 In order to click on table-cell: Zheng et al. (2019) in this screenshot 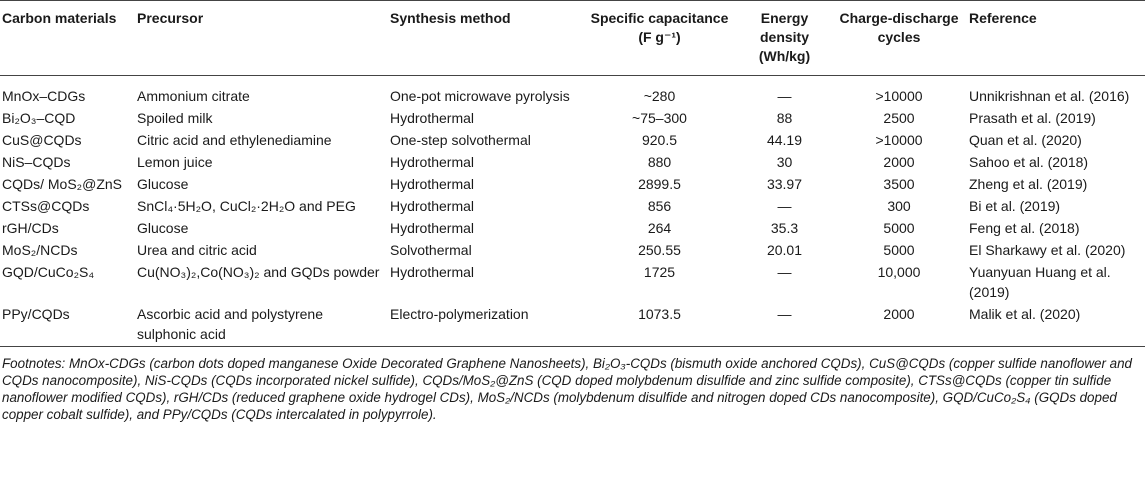, I will do `click(1028, 184)`.